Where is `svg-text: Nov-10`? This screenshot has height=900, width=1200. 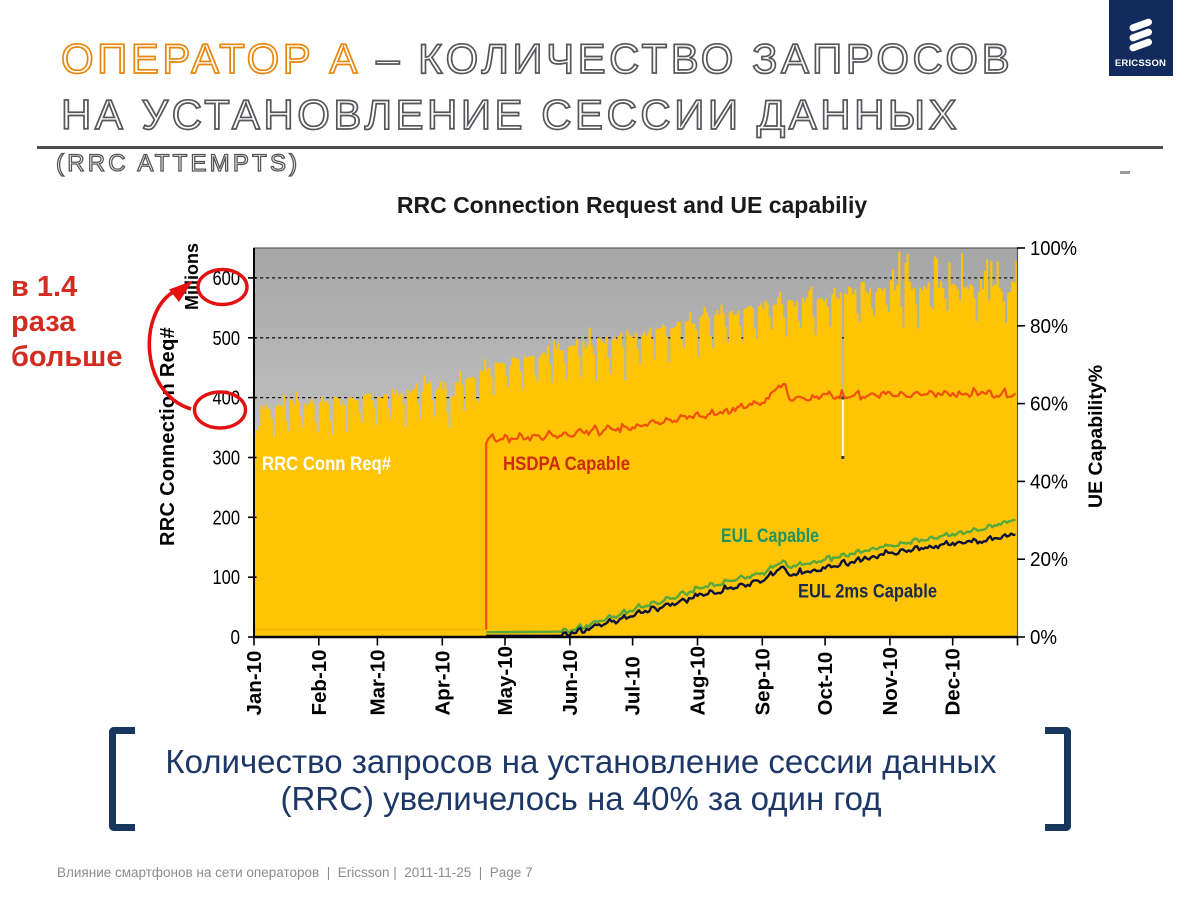 svg-text: Nov-10 is located at coordinates (890, 681).